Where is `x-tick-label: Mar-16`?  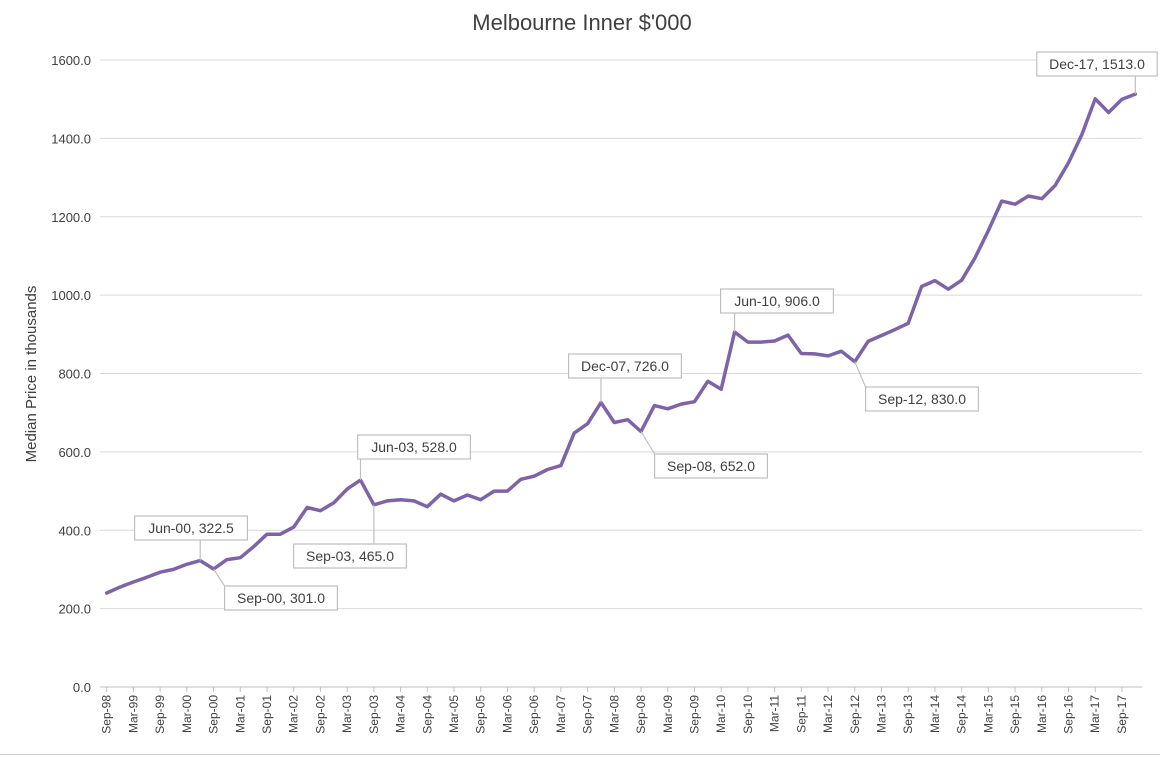
x-tick-label: Mar-16 is located at coordinates (1042, 714).